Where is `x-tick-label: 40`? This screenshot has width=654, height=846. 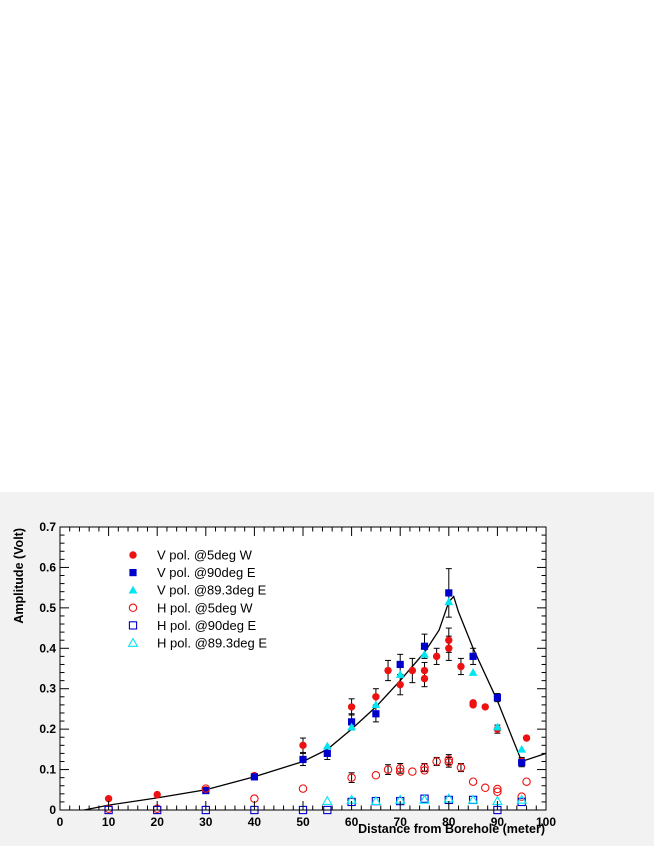 x-tick-label: 40 is located at coordinates (255, 822).